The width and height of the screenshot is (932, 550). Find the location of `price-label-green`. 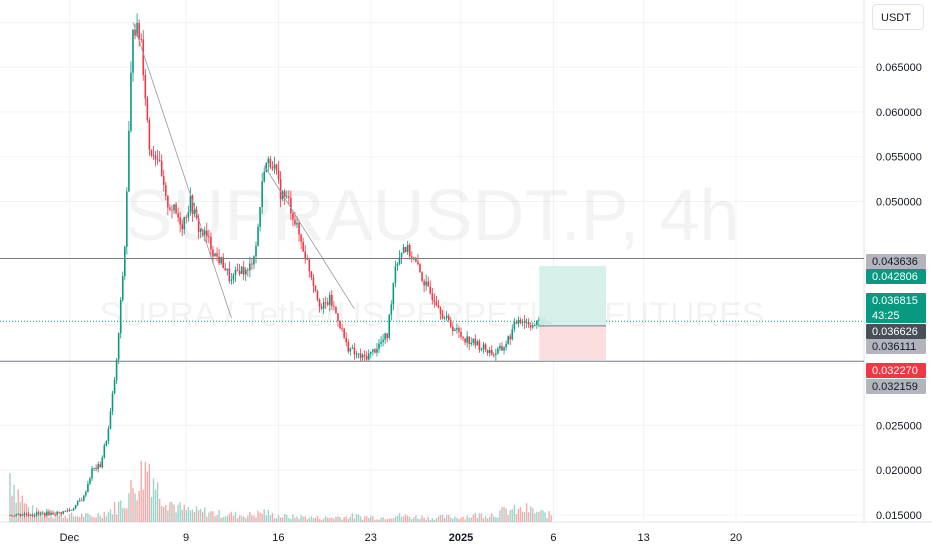

price-label-green is located at coordinates (896, 276).